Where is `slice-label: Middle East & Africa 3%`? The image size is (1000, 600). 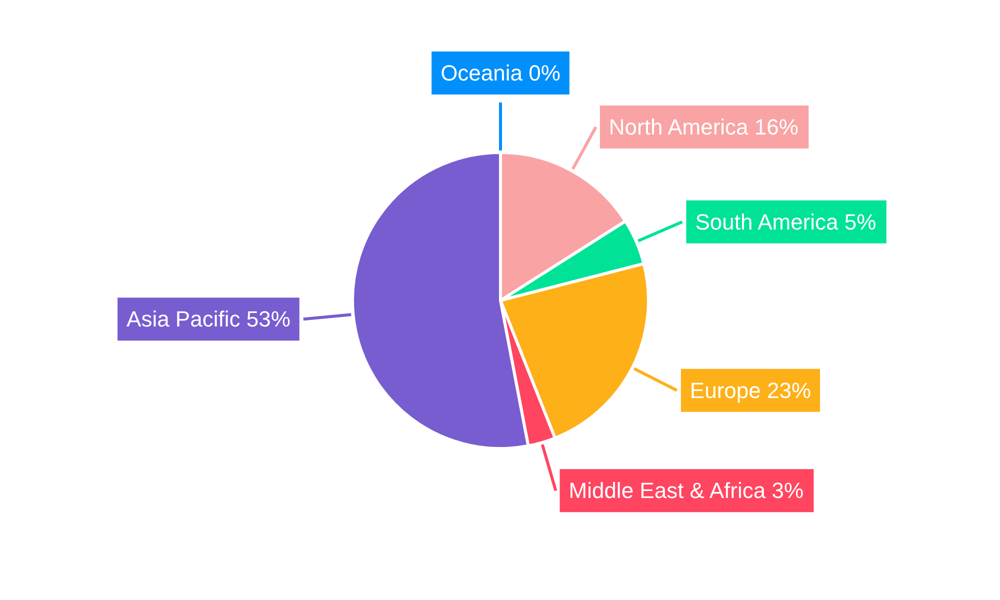
slice-label: Middle East & Africa 3% is located at coordinates (686, 491).